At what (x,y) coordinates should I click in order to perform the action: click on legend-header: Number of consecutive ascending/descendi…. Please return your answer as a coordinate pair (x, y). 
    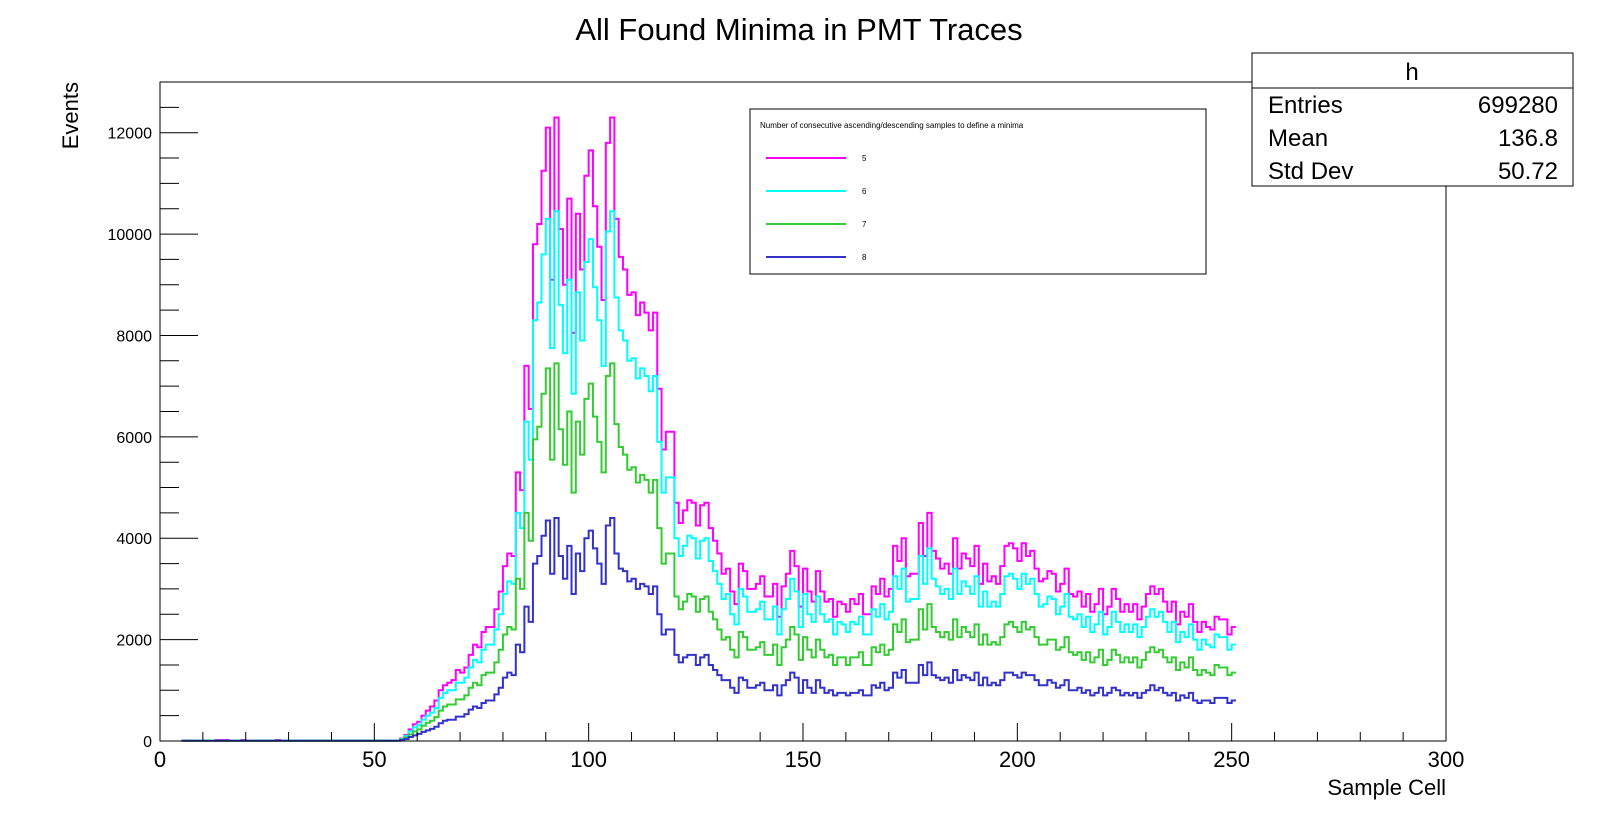
    Looking at the image, I should click on (892, 125).